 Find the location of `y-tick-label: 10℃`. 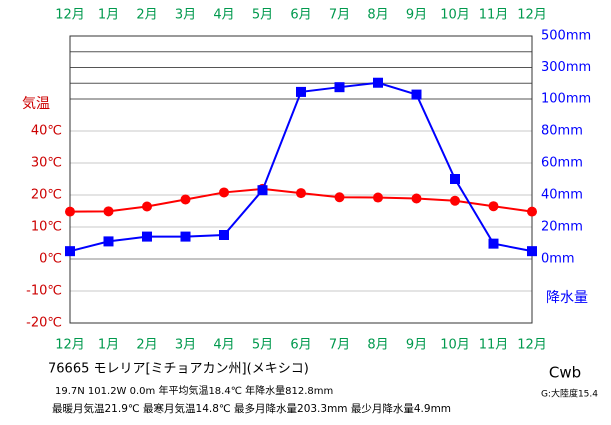

y-tick-label: 10℃ is located at coordinates (46, 227).